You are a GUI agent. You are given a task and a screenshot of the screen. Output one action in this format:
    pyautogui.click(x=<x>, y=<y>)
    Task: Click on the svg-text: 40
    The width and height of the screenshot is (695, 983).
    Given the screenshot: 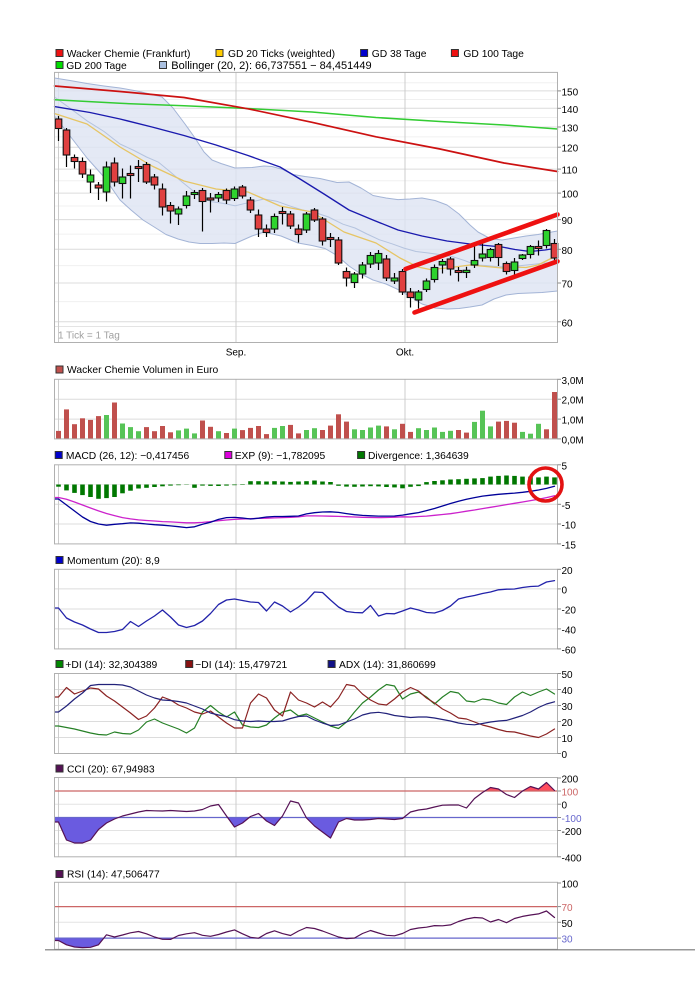 What is the action you would take?
    pyautogui.click(x=568, y=691)
    